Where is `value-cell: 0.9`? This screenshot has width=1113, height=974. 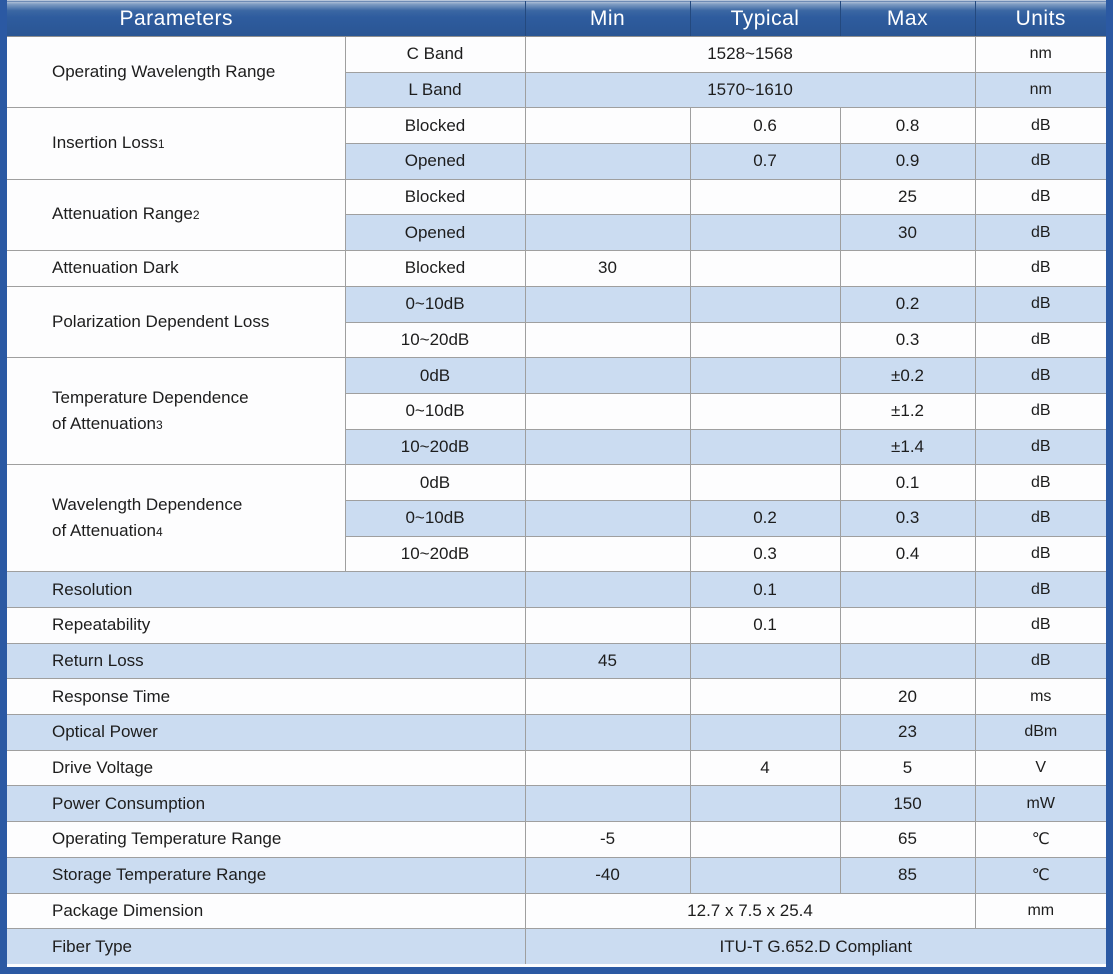
value-cell: 0.9 is located at coordinates (907, 161).